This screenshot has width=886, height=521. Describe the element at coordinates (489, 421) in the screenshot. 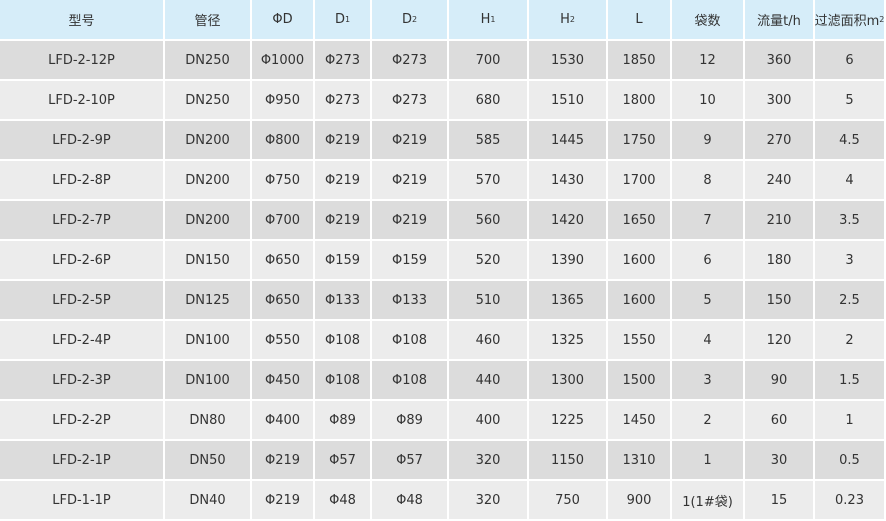

I see `table-cell: 400` at that location.